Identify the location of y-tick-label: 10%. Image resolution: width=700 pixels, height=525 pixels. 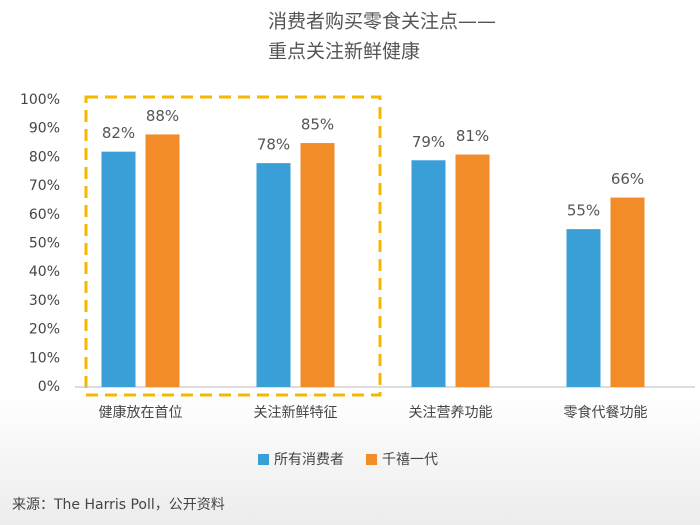
(44, 358).